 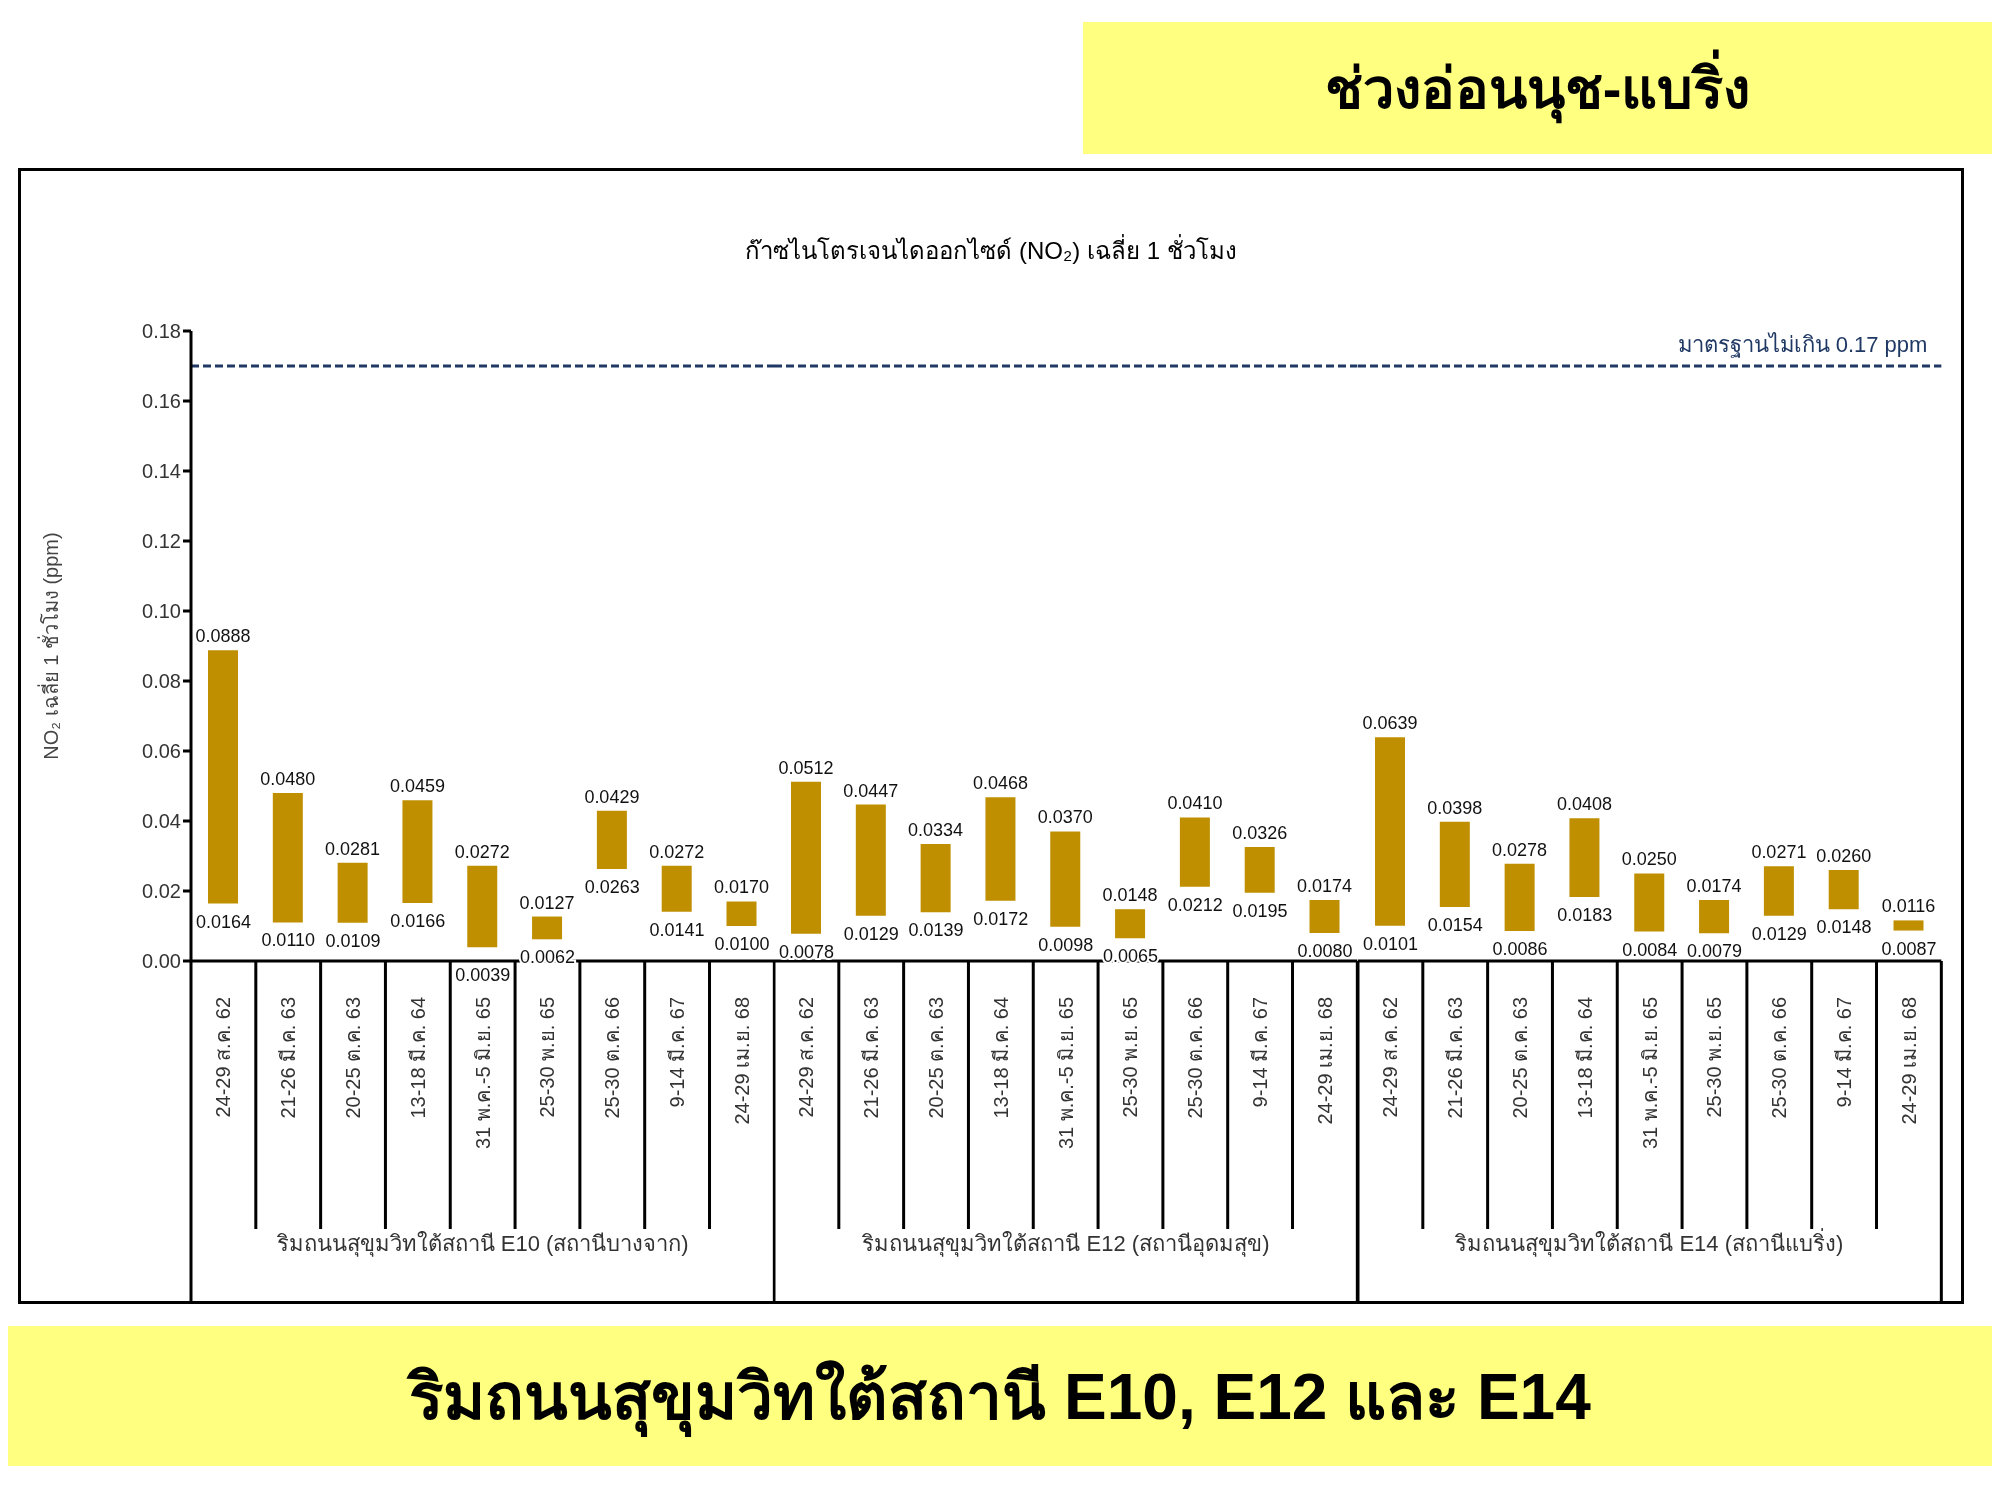 I want to click on data-label: 0.0512, so click(x=806, y=767).